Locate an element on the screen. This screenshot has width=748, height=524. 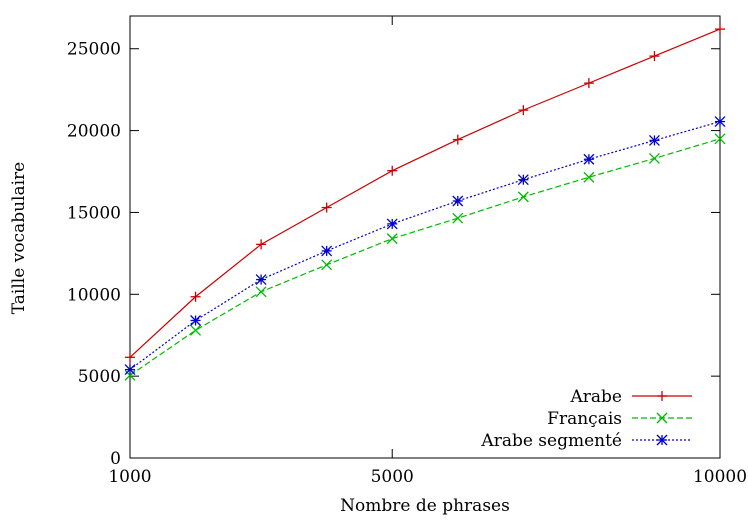
legend-entry: Français is located at coordinates (619, 419).